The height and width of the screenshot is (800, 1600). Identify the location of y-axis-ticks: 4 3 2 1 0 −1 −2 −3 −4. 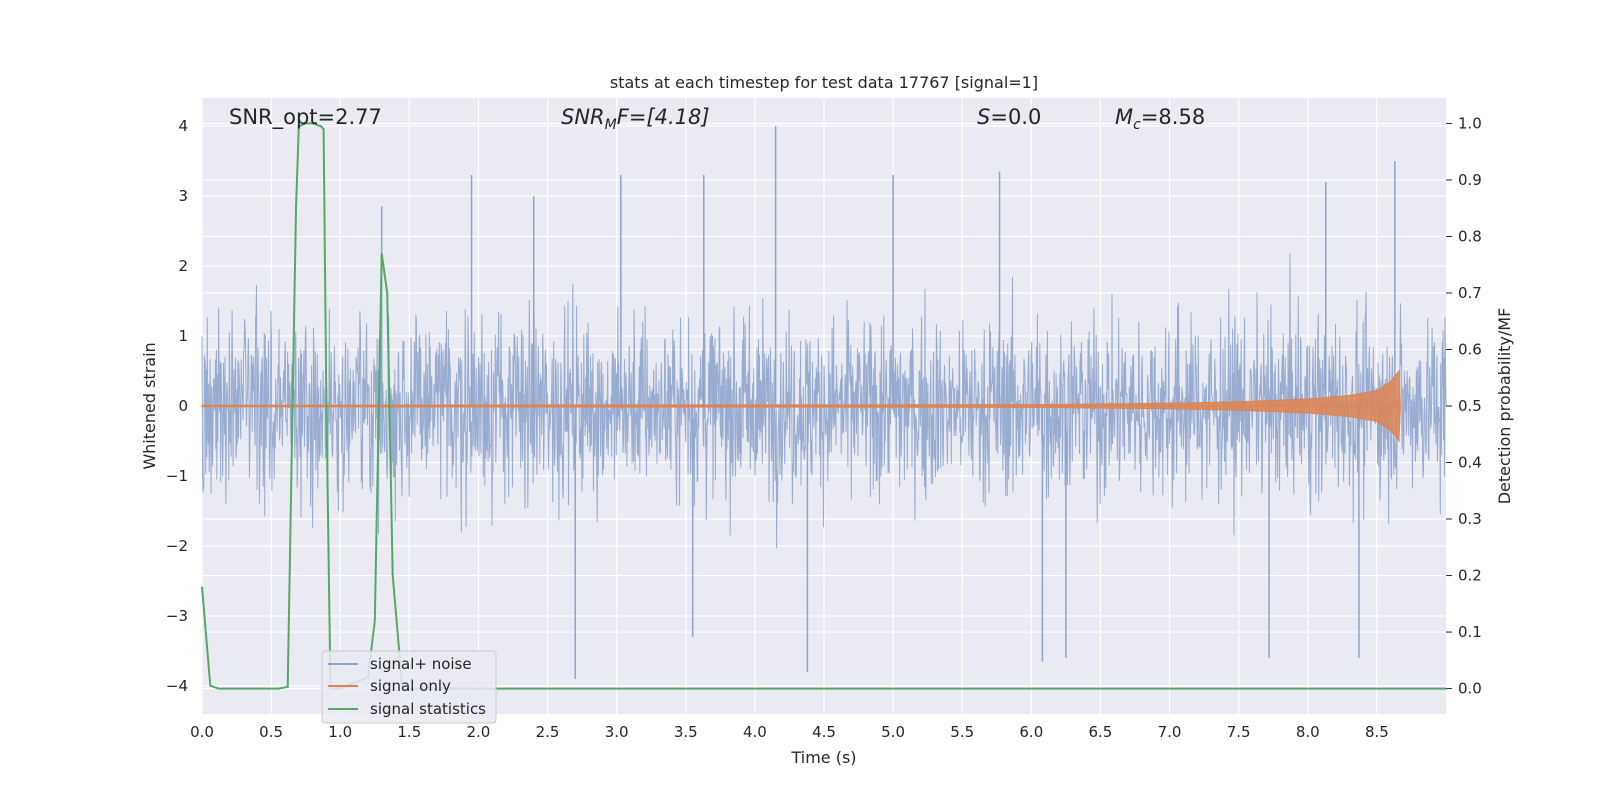
(177, 406).